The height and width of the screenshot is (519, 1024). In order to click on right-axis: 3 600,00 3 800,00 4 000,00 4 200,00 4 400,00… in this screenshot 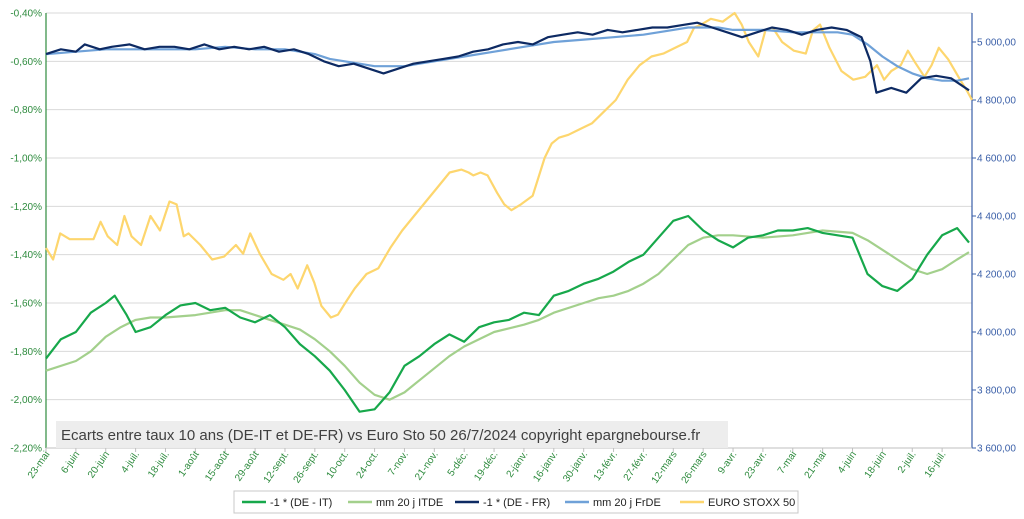, I will do `click(993, 234)`.